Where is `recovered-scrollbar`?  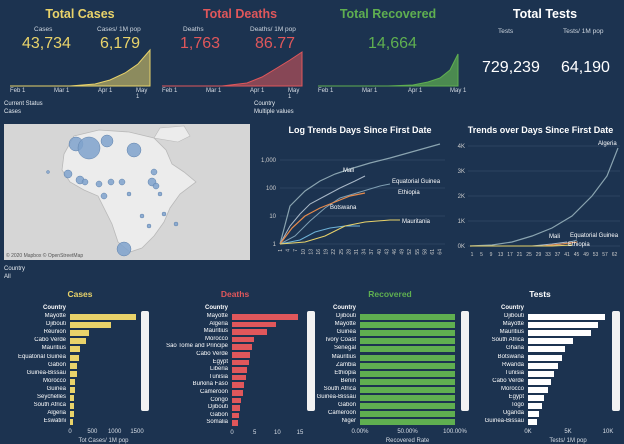
recovered-scrollbar is located at coordinates (465, 361).